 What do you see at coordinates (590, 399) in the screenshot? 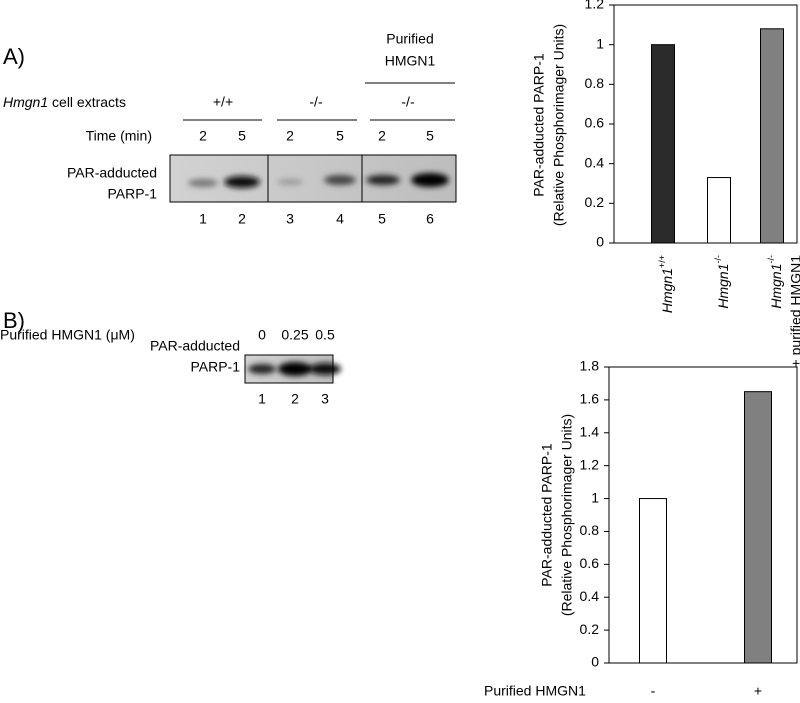
I see `y-tick-label: 1.6` at bounding box center [590, 399].